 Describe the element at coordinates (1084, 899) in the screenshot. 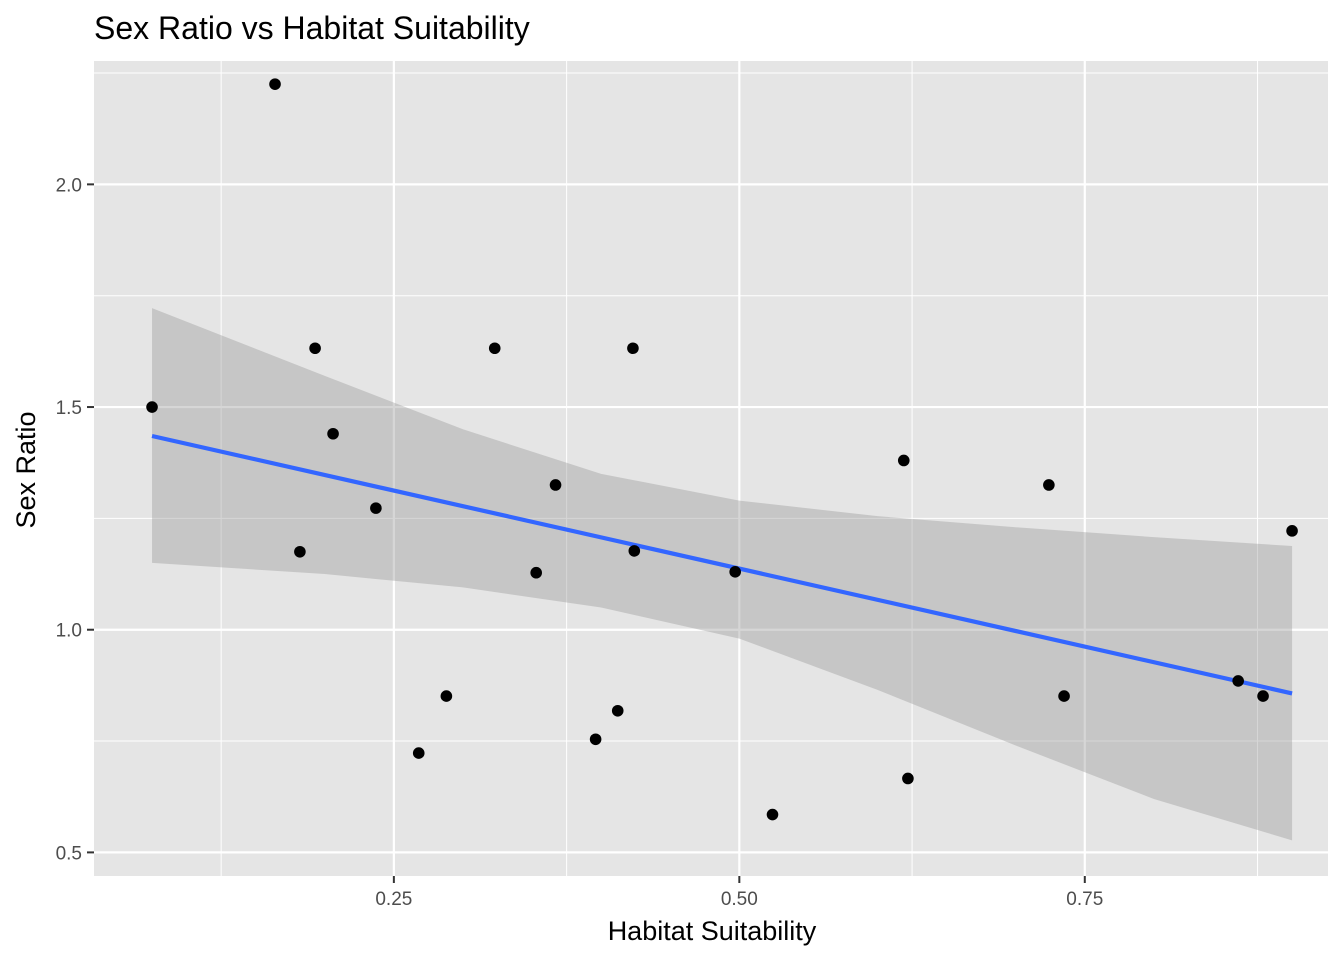

I see `x-tick-label: 0.75` at that location.